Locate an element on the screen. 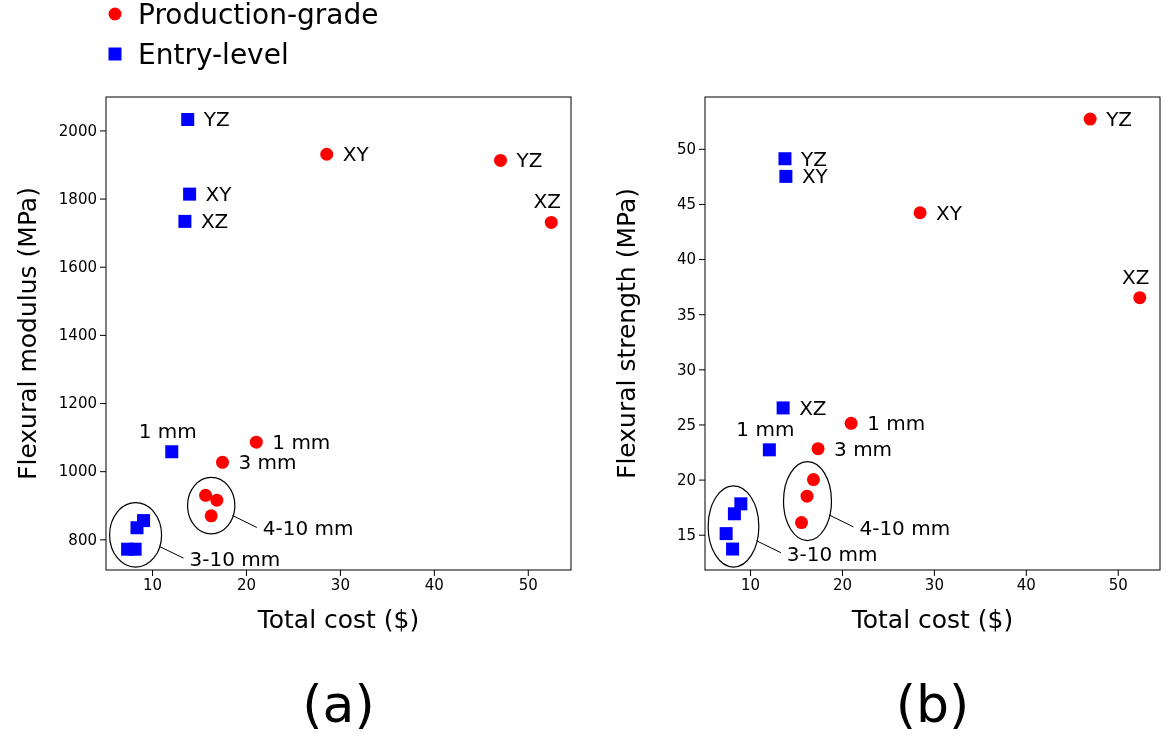  annotation: 3 mm is located at coordinates (863, 448).